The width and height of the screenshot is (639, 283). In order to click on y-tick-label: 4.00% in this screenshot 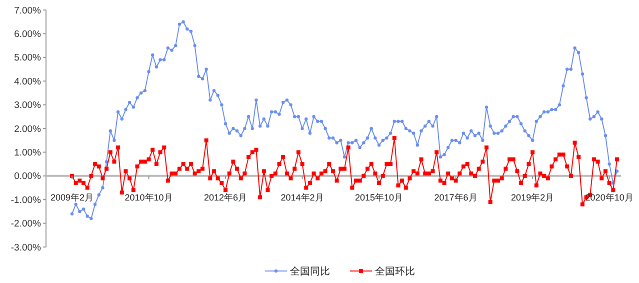, I will do `click(28, 82)`.